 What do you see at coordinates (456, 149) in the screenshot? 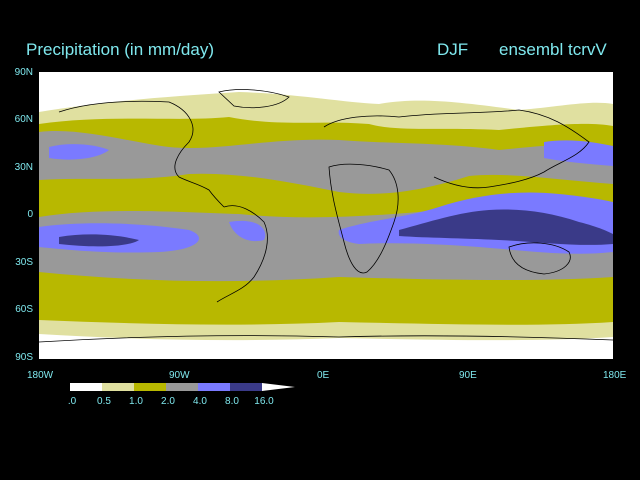
I see `eurasia-coast` at bounding box center [456, 149].